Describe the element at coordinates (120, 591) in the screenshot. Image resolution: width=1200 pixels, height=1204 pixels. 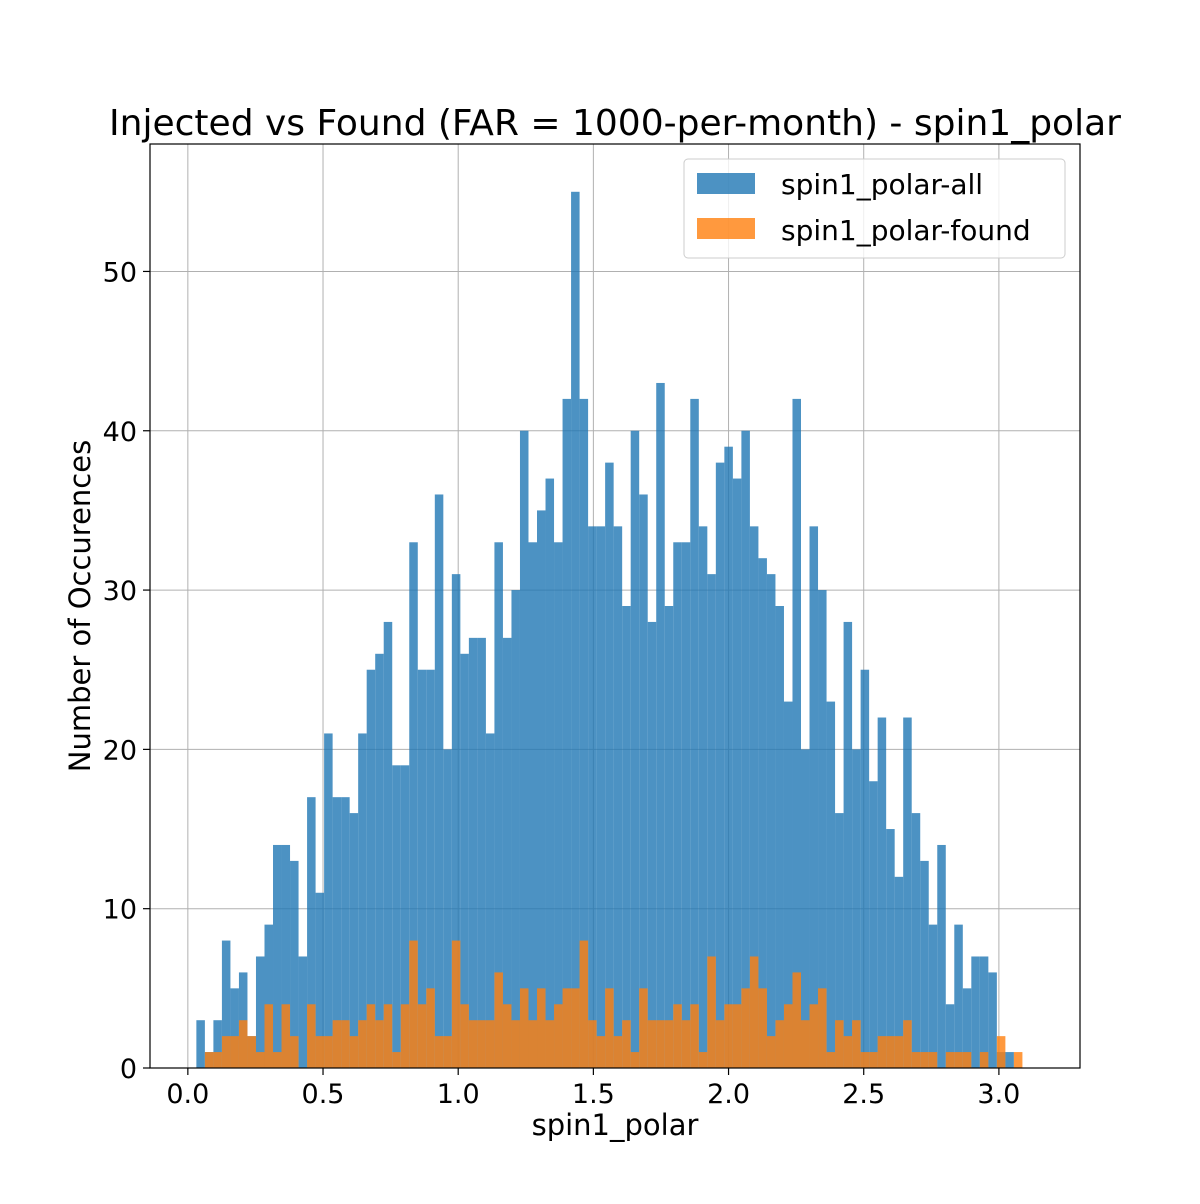
I see `y-tick-label: 30` at that location.